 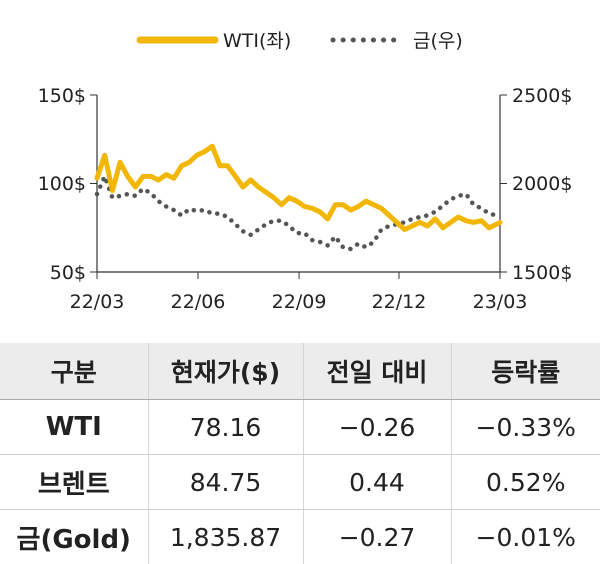 I want to click on table-header-row: 구분 현재가($) 전일 대비 등락률, so click(x=300, y=371).